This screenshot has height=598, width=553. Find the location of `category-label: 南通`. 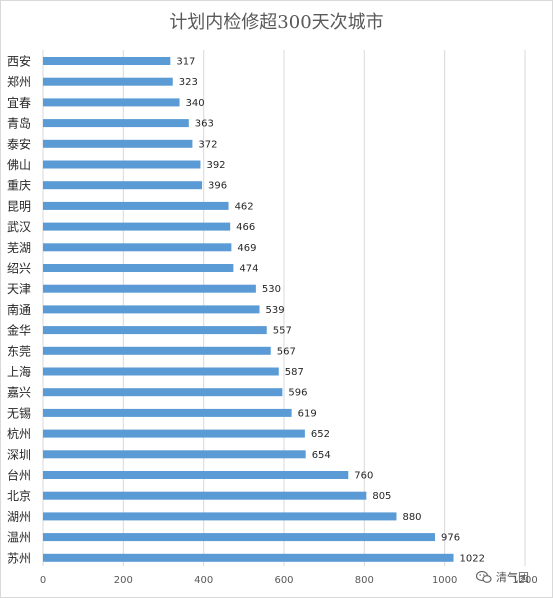

category-label: 南通 is located at coordinates (19, 309).